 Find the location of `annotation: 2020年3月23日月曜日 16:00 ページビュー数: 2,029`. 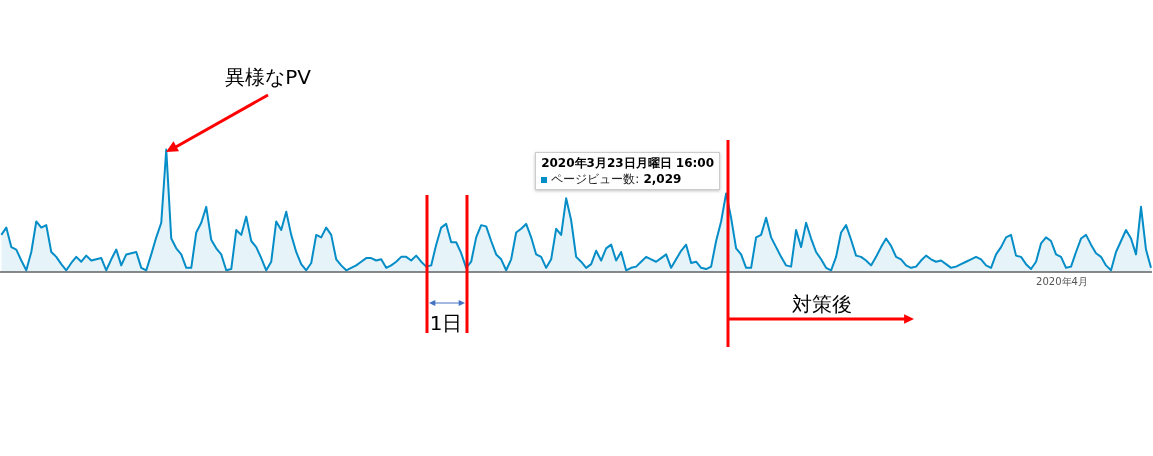

annotation: 2020年3月23日月曜日 16:00 ページビュー数: 2,029 is located at coordinates (627, 171).